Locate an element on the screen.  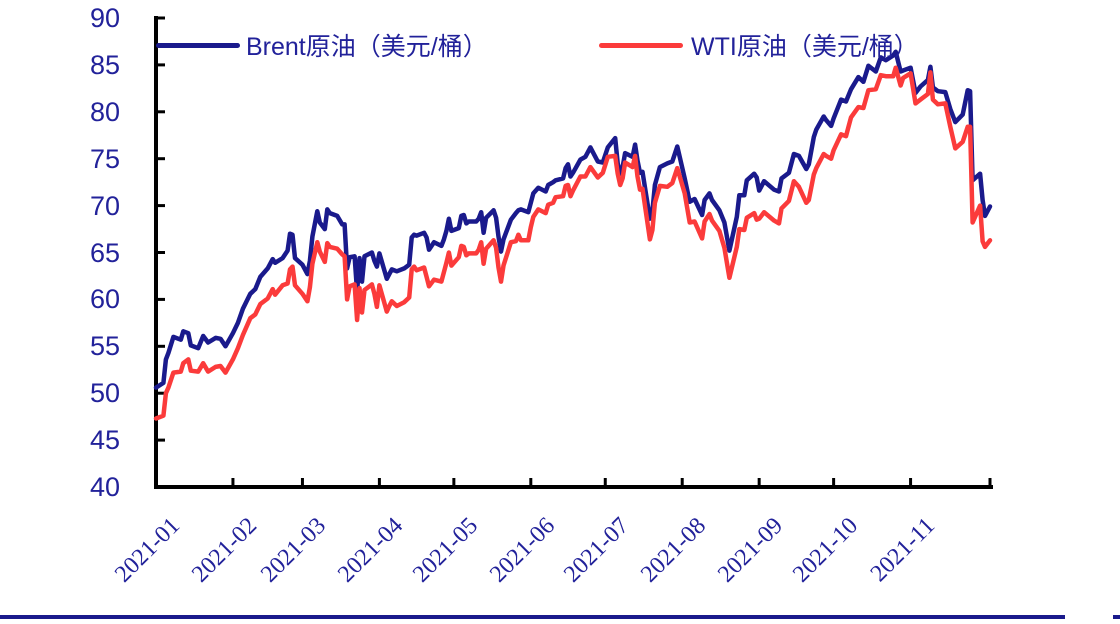
legend-label-brent: Brent原油（美元/桶） is located at coordinates (367, 47).